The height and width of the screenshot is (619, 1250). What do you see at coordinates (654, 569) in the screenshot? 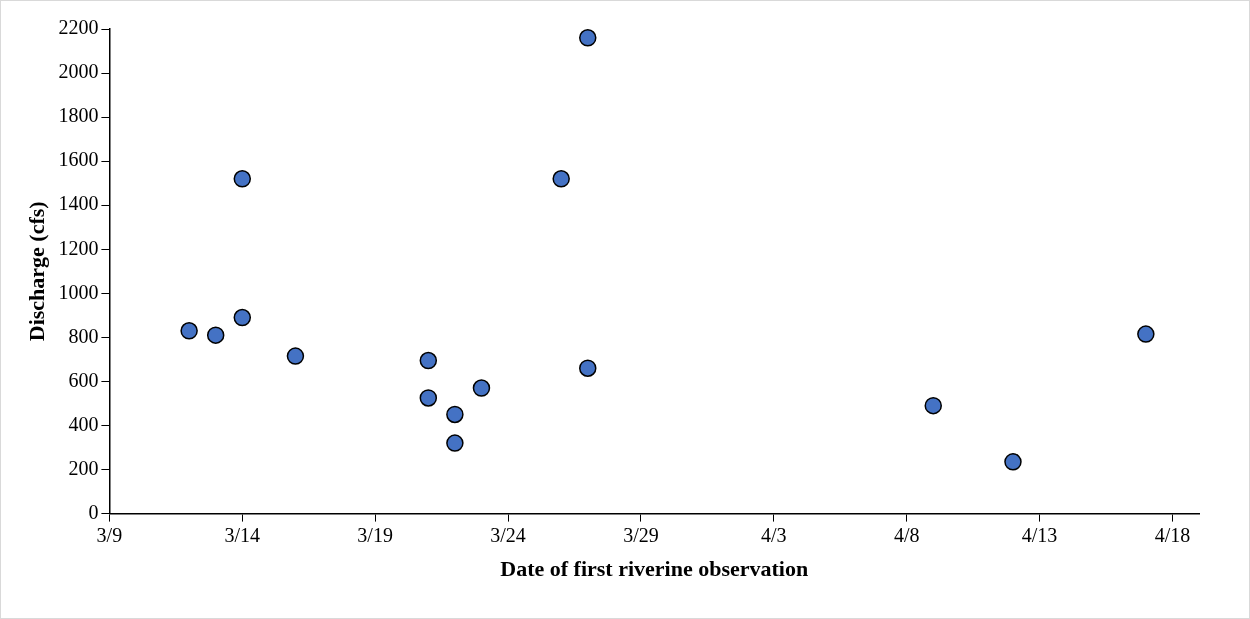
I see `x-axis-title: Date of first riverine observation` at bounding box center [654, 569].